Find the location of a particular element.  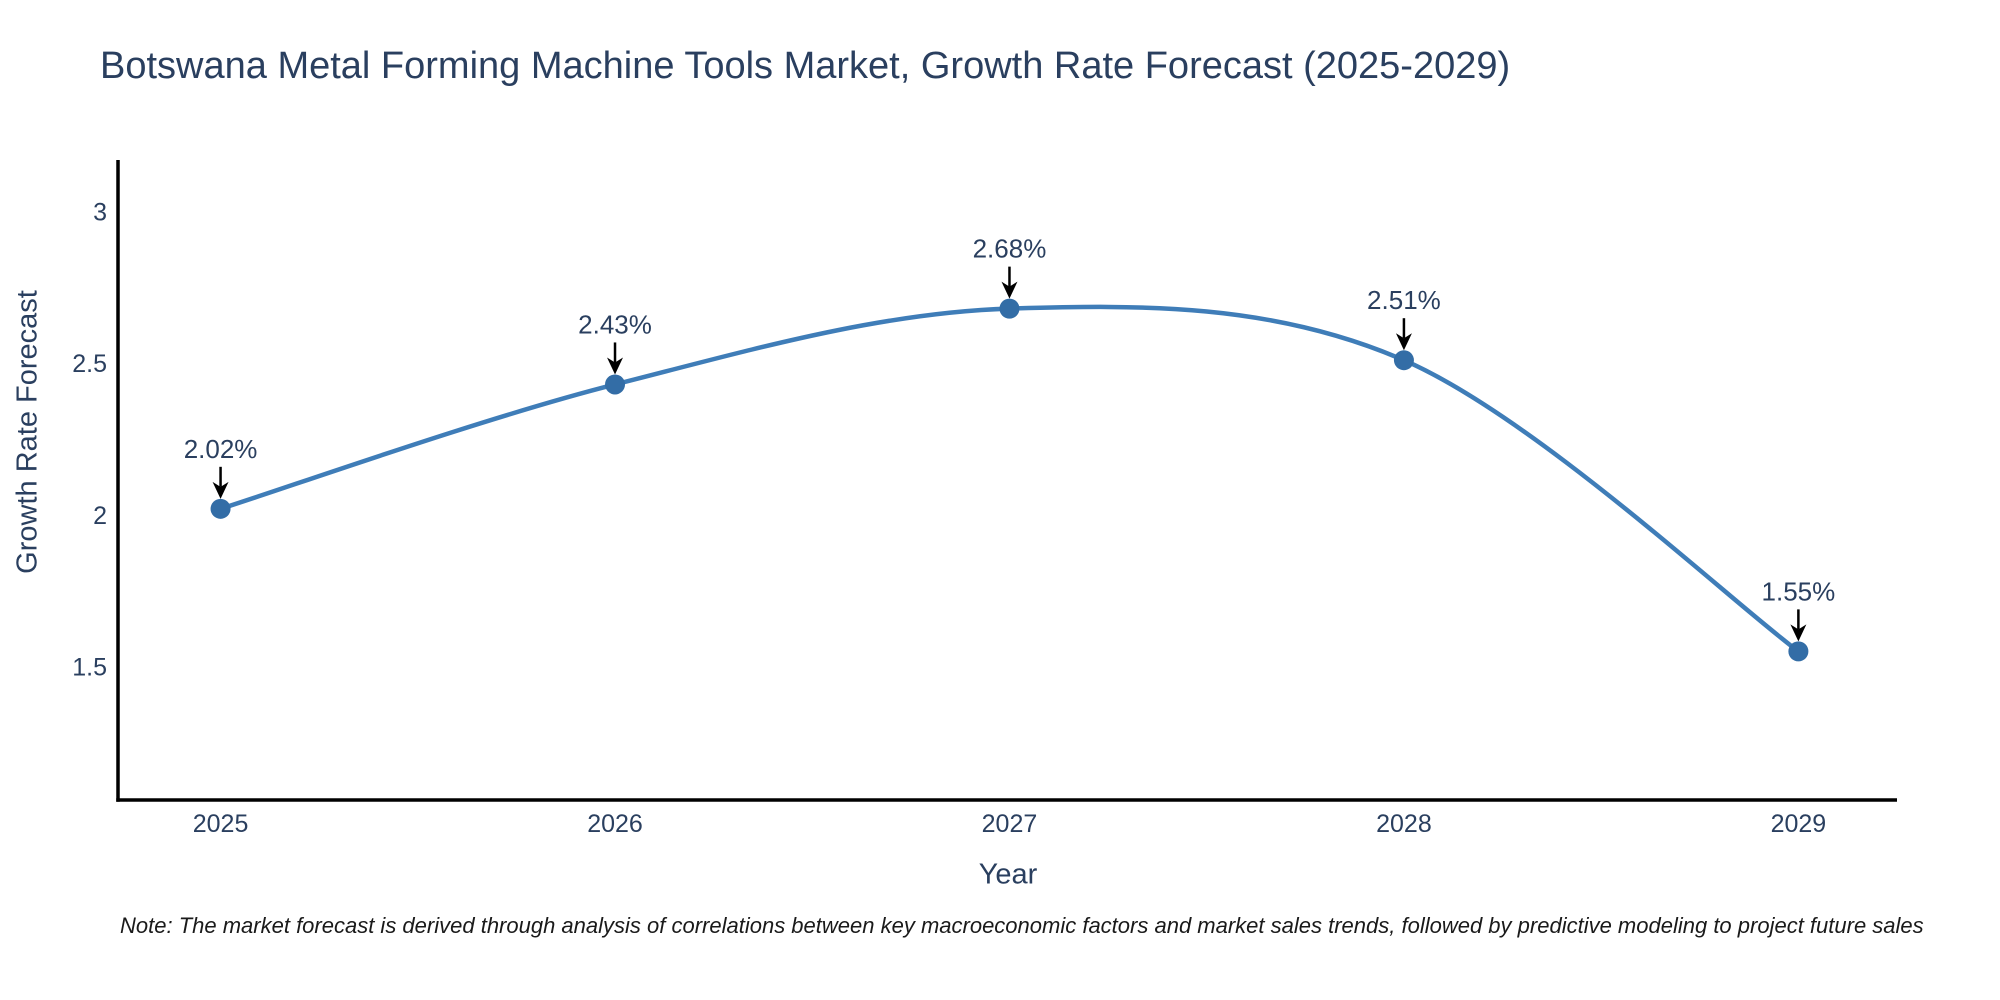

point-annotation-label: 2.51% is located at coordinates (1404, 300).